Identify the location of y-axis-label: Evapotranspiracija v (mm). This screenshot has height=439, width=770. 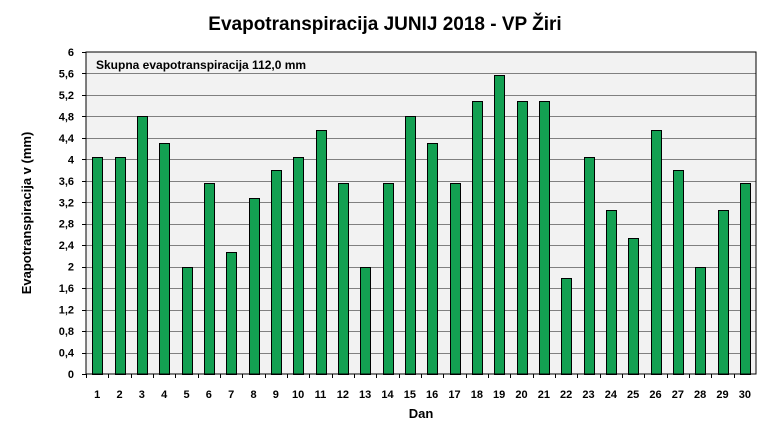
(26, 213).